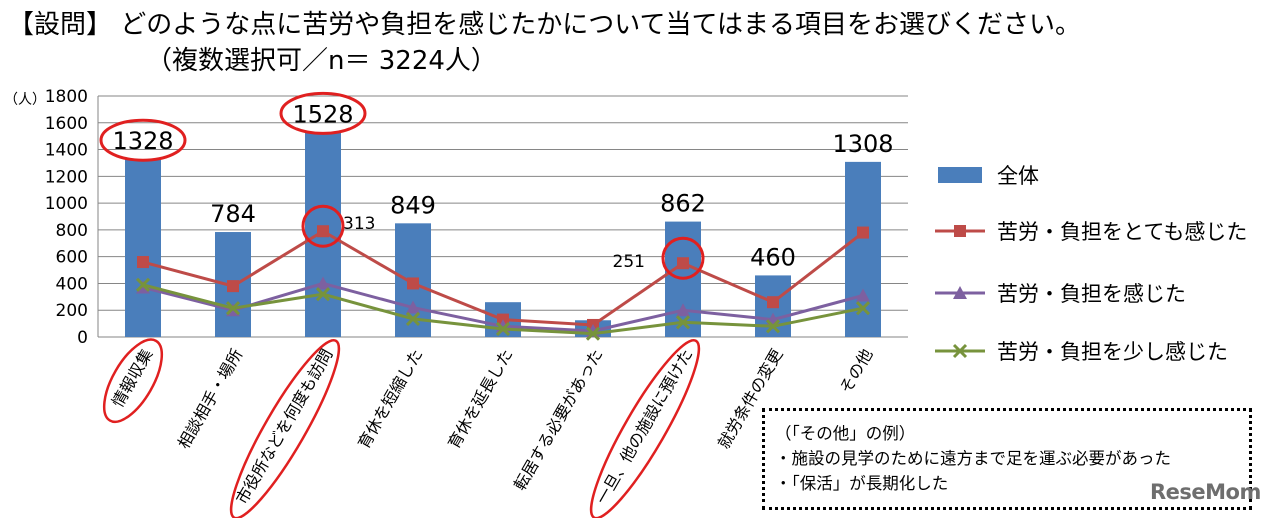  Describe the element at coordinates (960, 175) in the screenshot. I see `legend-bar-swatch` at that location.